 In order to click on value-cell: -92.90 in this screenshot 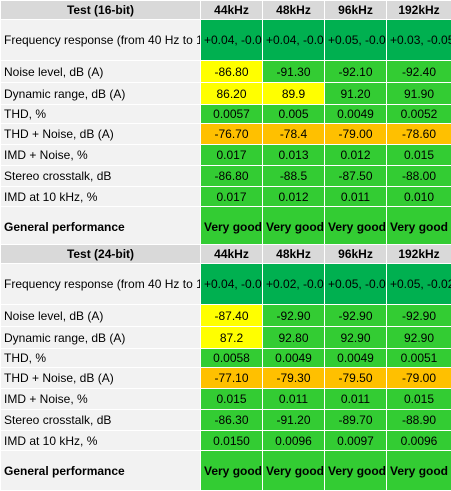, I will do `click(294, 316)`.